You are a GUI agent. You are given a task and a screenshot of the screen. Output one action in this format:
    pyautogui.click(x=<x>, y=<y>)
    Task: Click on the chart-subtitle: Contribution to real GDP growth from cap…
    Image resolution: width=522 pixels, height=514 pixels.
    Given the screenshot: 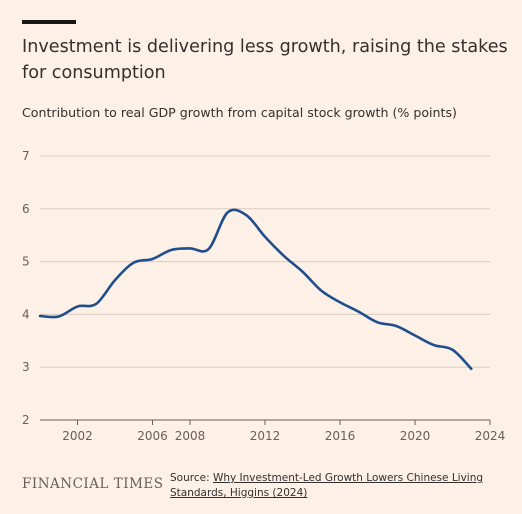 What is the action you would take?
    pyautogui.click(x=239, y=112)
    